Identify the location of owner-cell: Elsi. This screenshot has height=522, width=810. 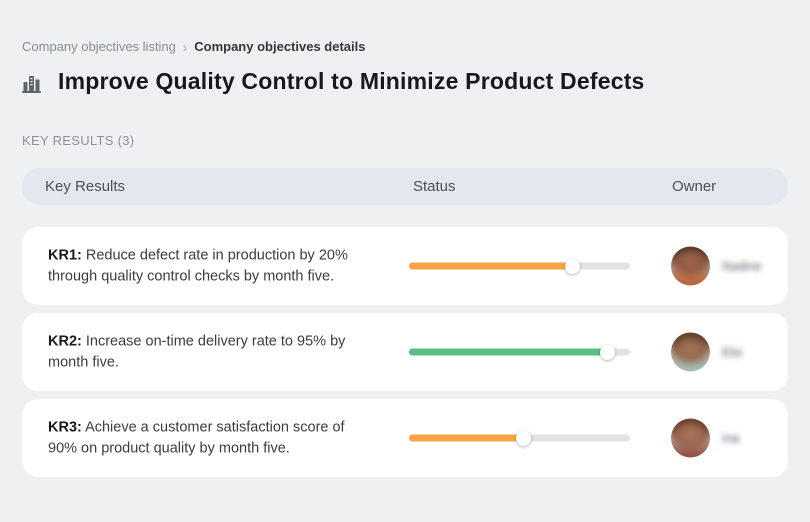
(707, 352).